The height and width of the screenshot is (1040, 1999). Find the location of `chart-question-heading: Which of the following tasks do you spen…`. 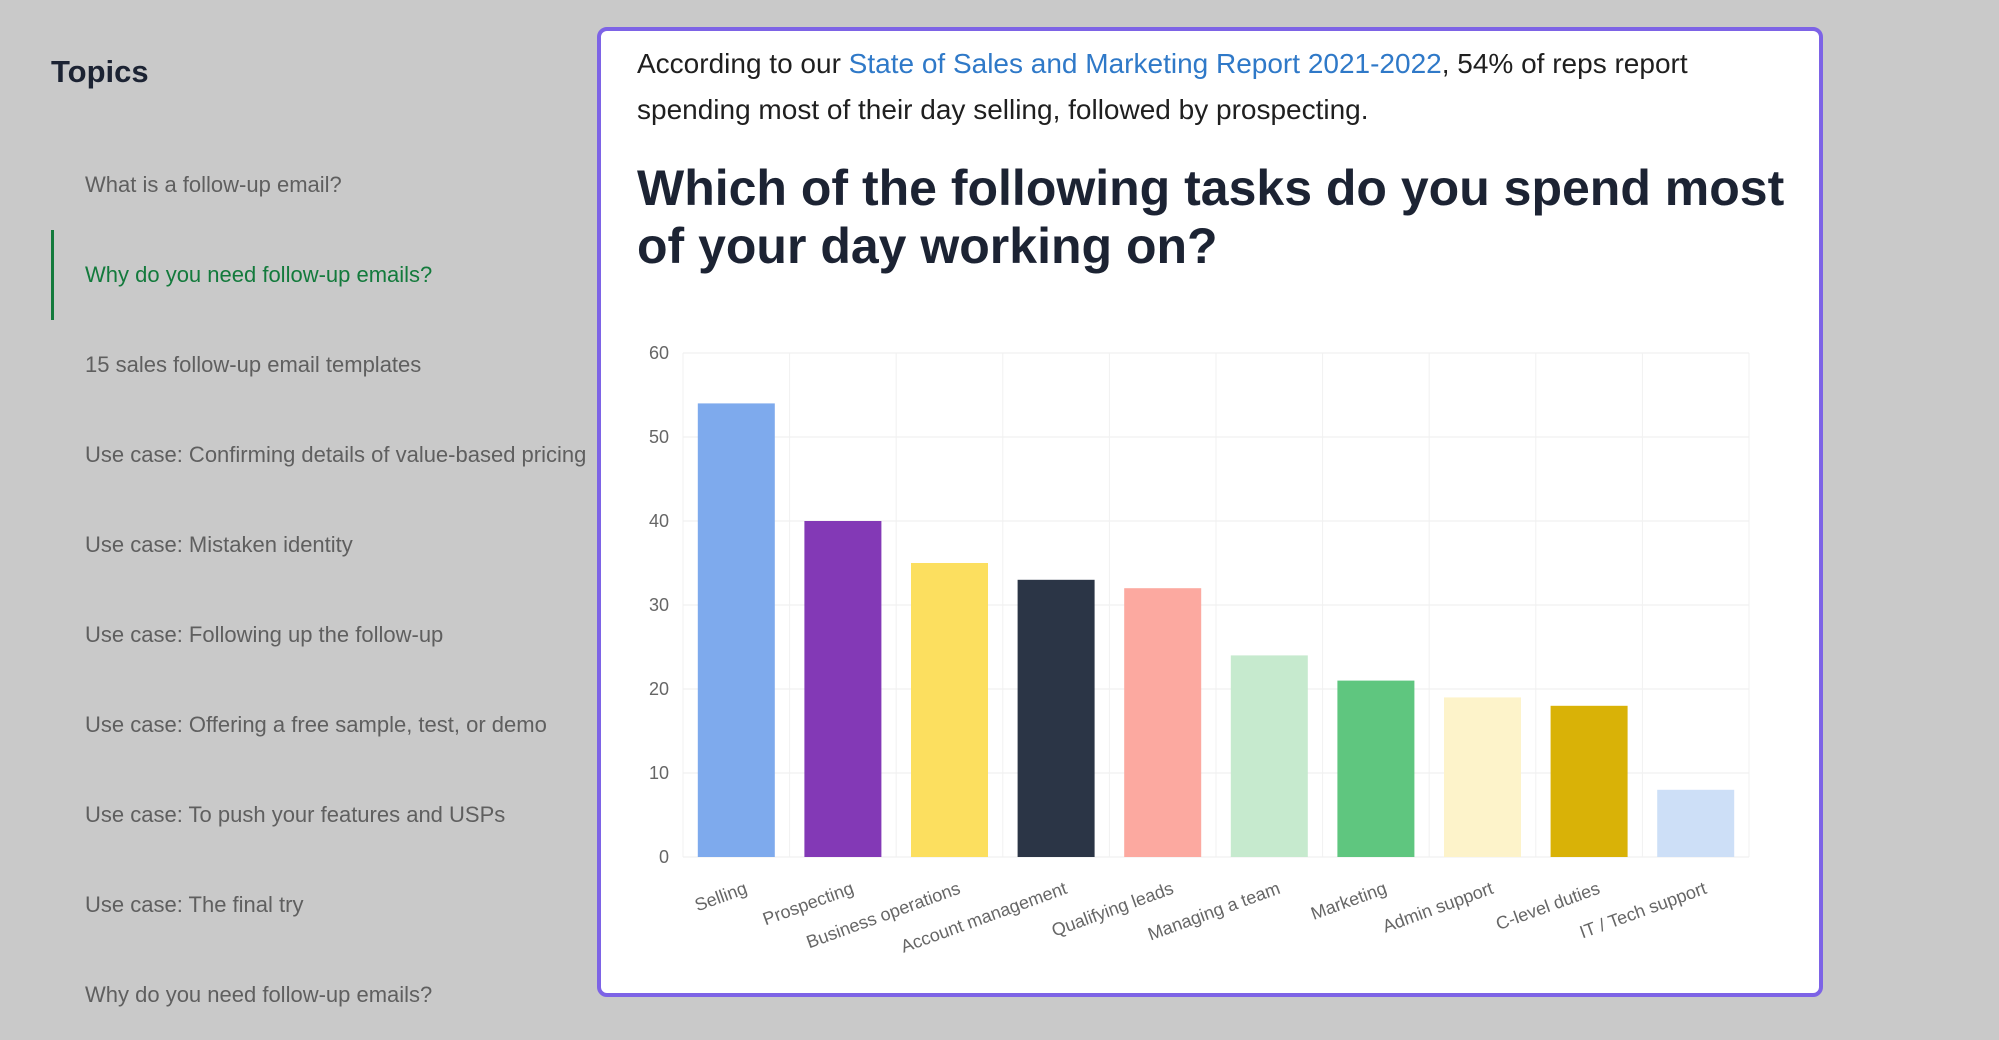

chart-question-heading: Which of the following tasks do you spen… is located at coordinates (1211, 217).